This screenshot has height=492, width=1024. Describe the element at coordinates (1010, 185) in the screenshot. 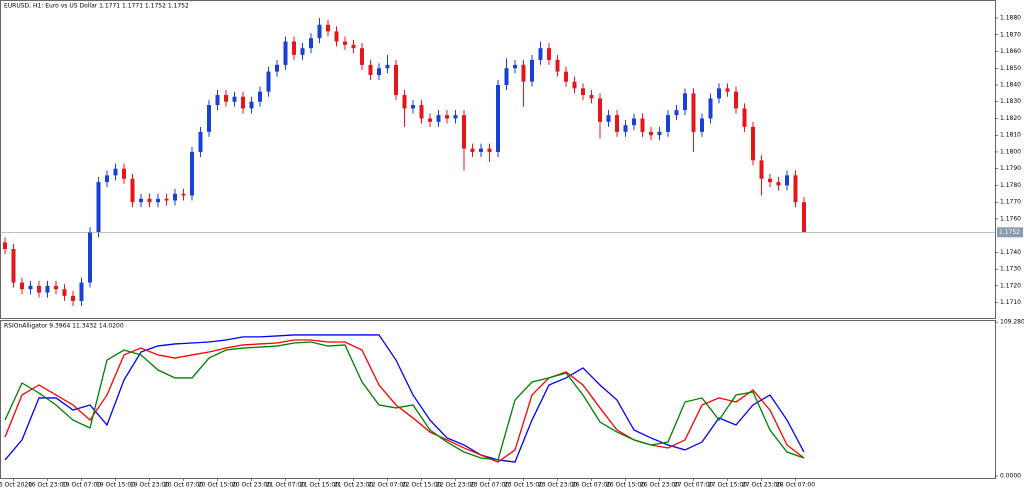

I see `y-tick-label: 1.1780` at that location.